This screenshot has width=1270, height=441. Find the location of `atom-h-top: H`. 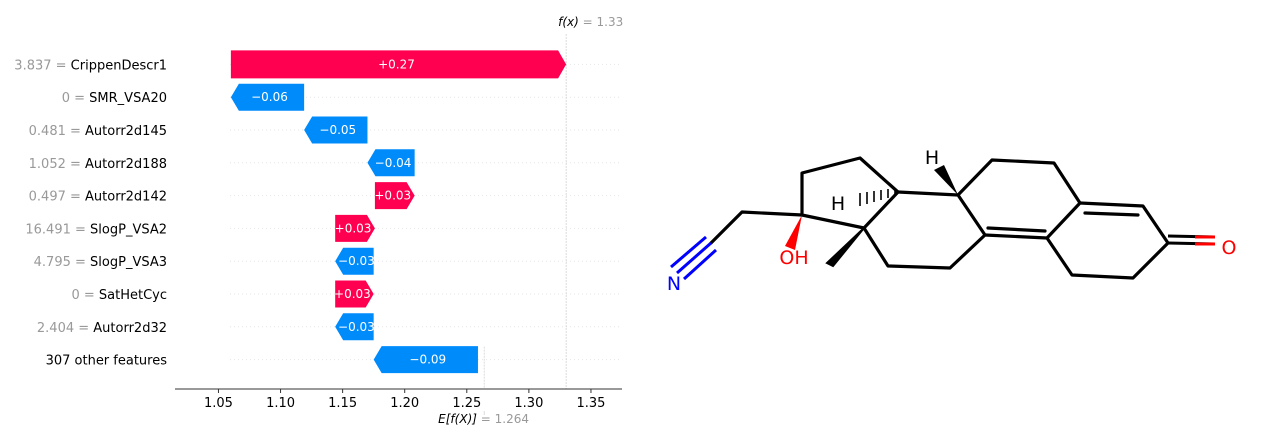

atom-h-top: H is located at coordinates (932, 158).